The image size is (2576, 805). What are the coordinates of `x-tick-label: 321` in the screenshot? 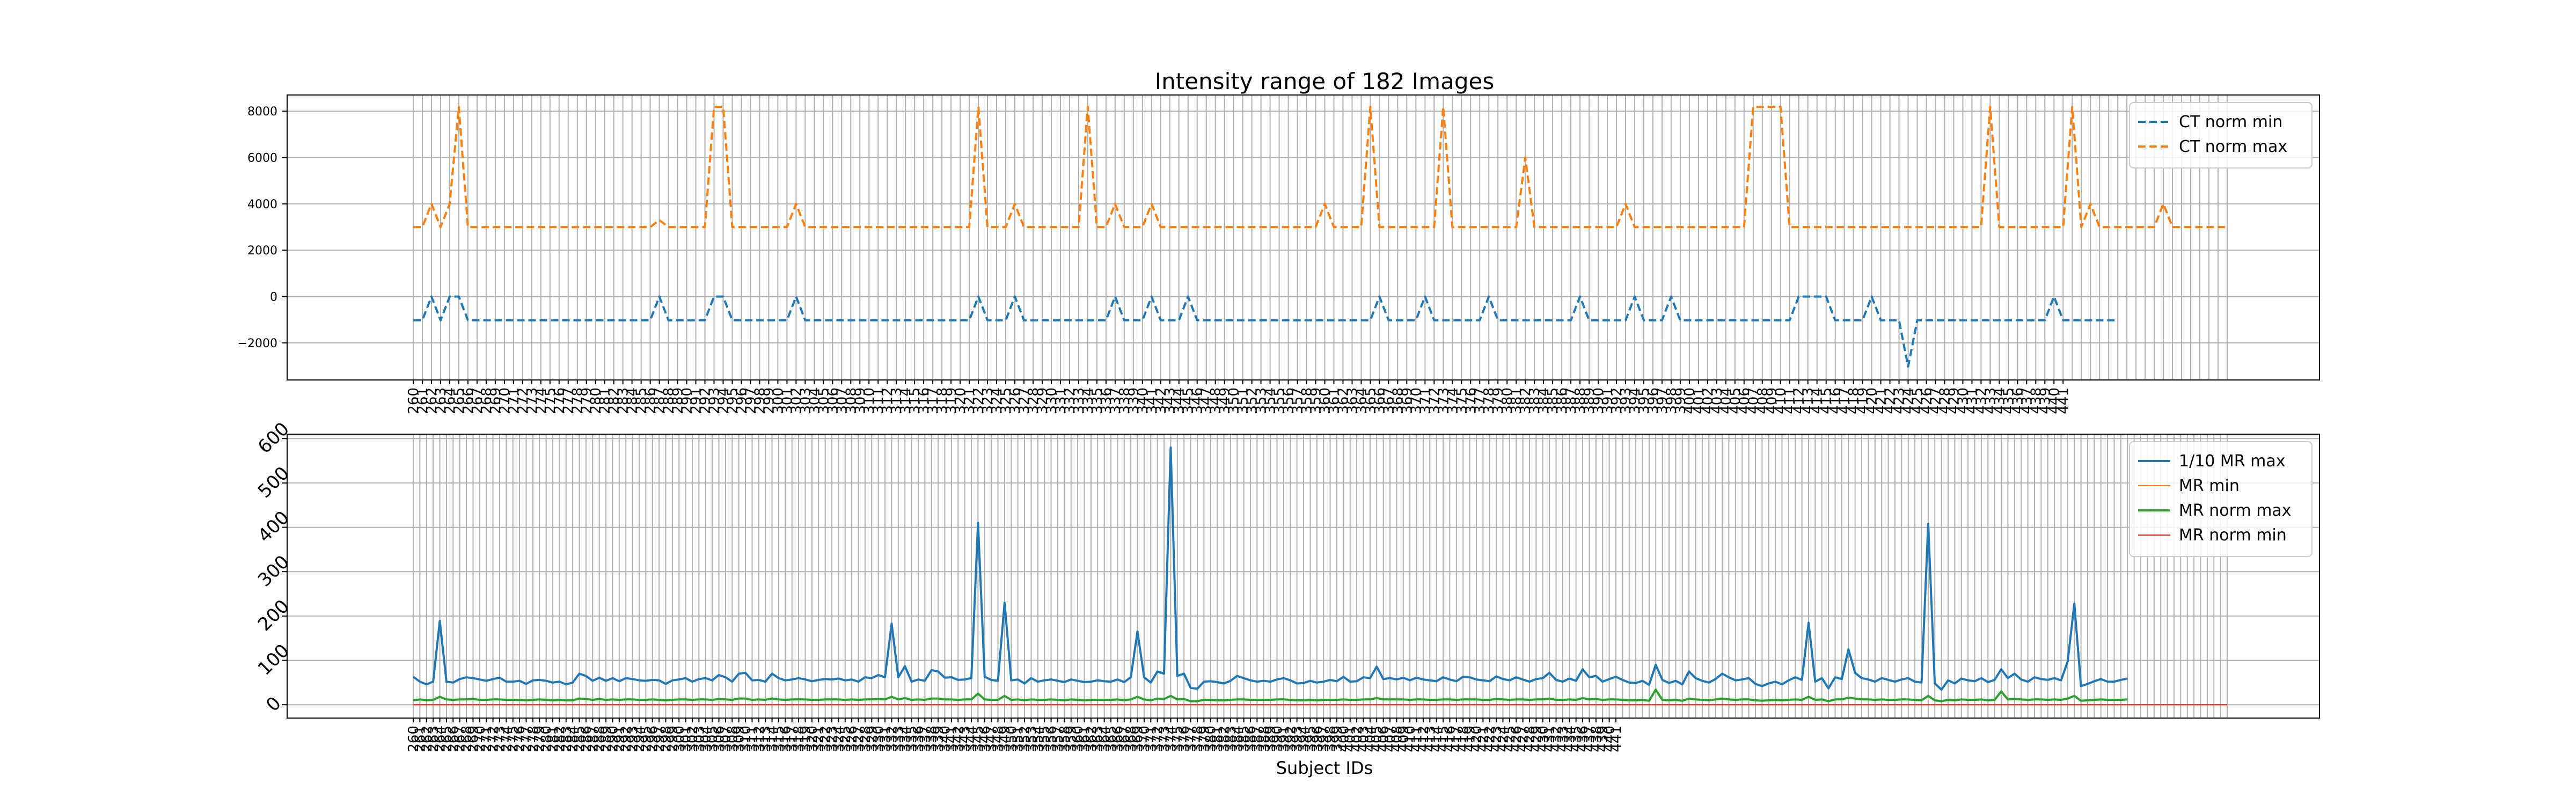 It's located at (819, 739).